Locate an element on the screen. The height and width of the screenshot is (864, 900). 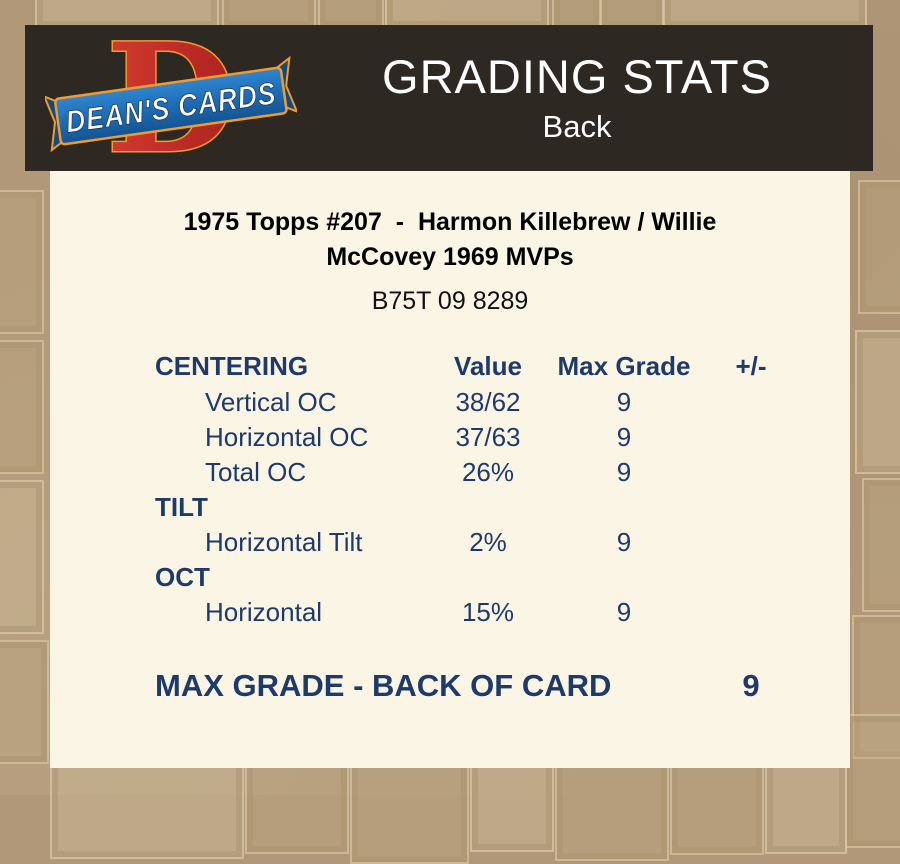
table-row: Vertical OC 38/62 9 is located at coordinates (502, 402).